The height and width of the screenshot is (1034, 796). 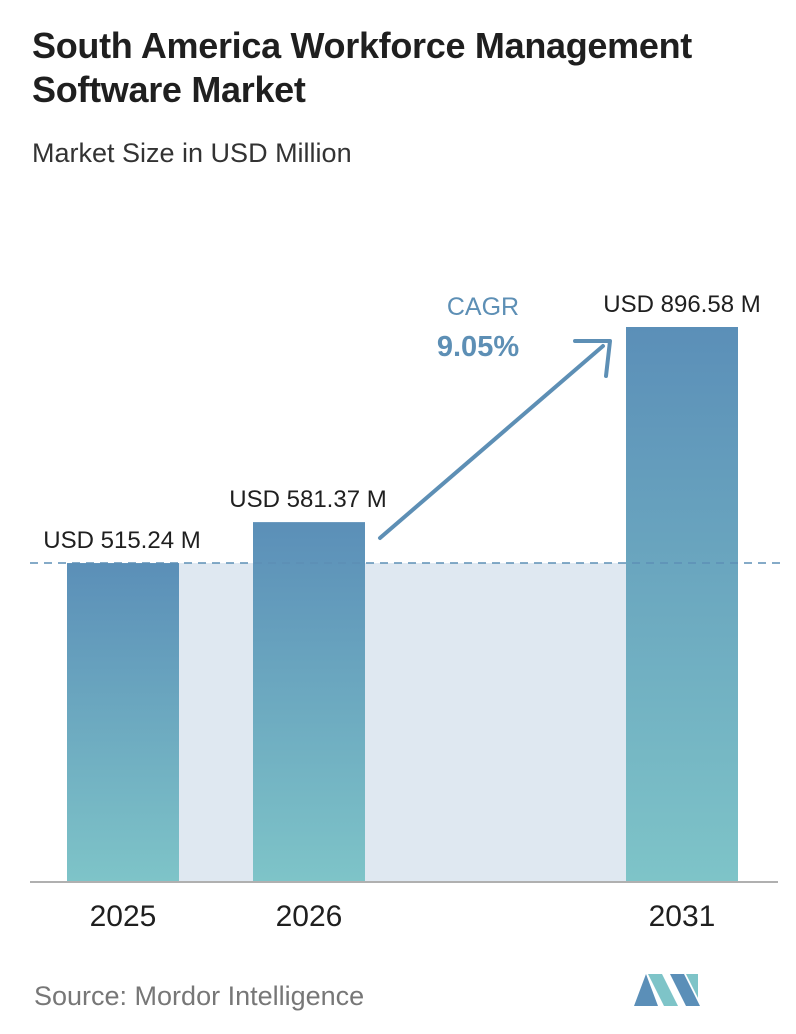 I want to click on cagr-value: 9.05%, so click(x=478, y=347).